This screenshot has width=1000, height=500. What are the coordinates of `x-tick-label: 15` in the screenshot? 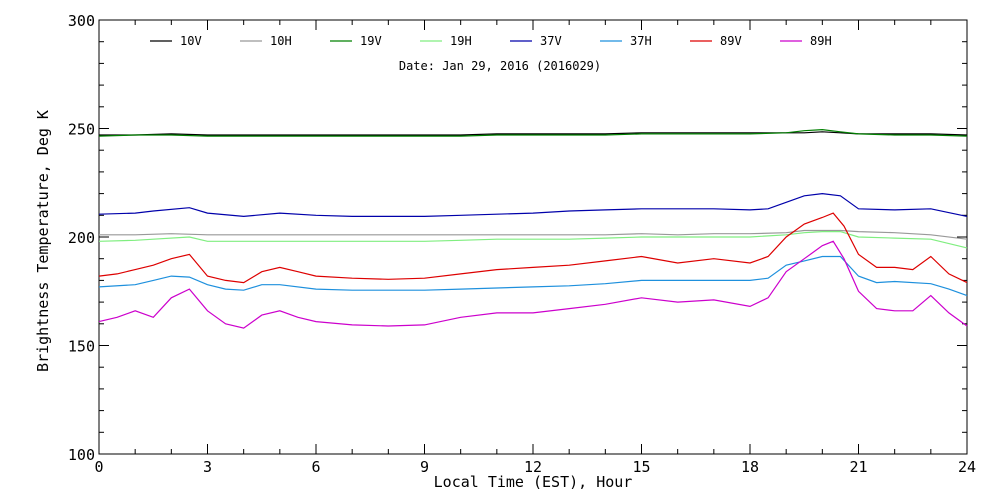 It's located at (641, 467).